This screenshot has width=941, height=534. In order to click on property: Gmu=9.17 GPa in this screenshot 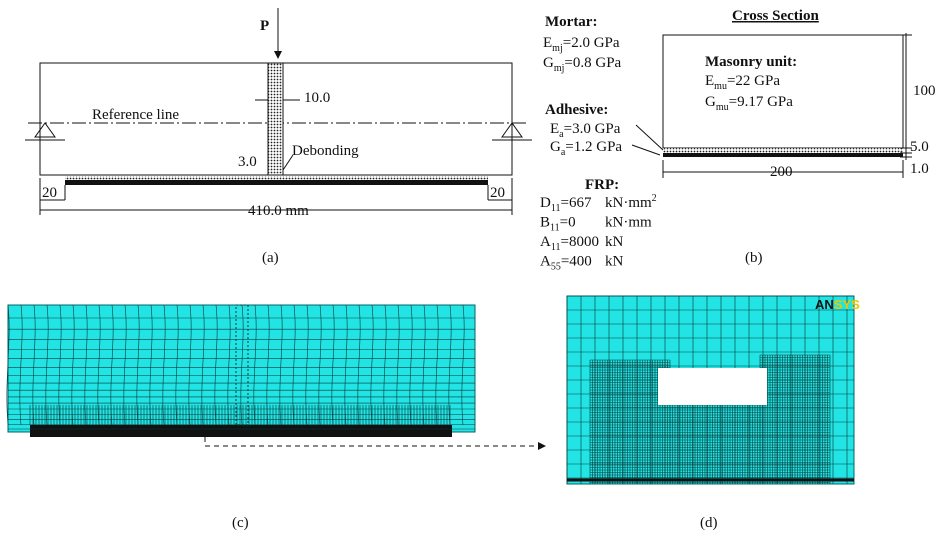, I will do `click(749, 103)`.